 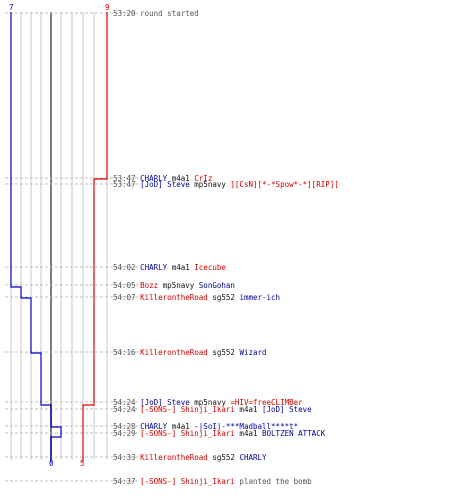 I want to click on event-text: planted the bomb, so click(x=273, y=481).